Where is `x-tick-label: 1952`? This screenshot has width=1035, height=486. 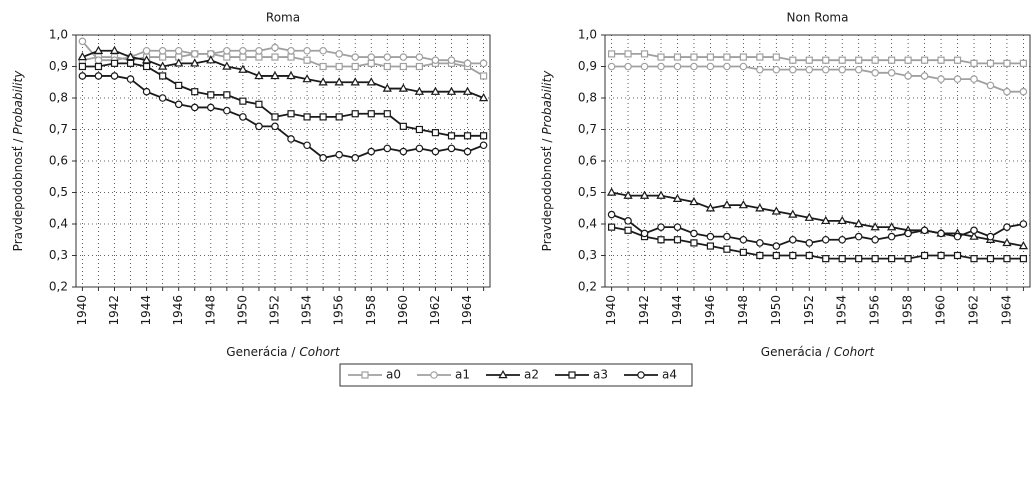 x-tick-label: 1952 is located at coordinates (274, 310).